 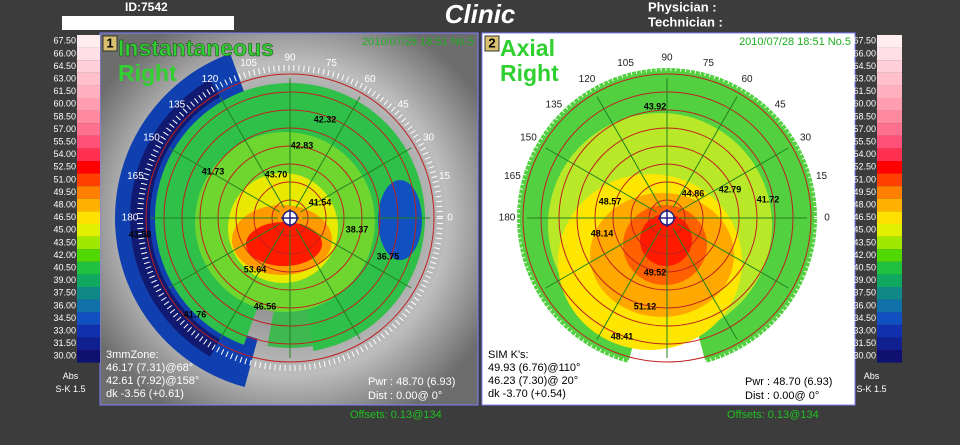 I want to click on scale-label: 39.00, so click(x=64, y=280).